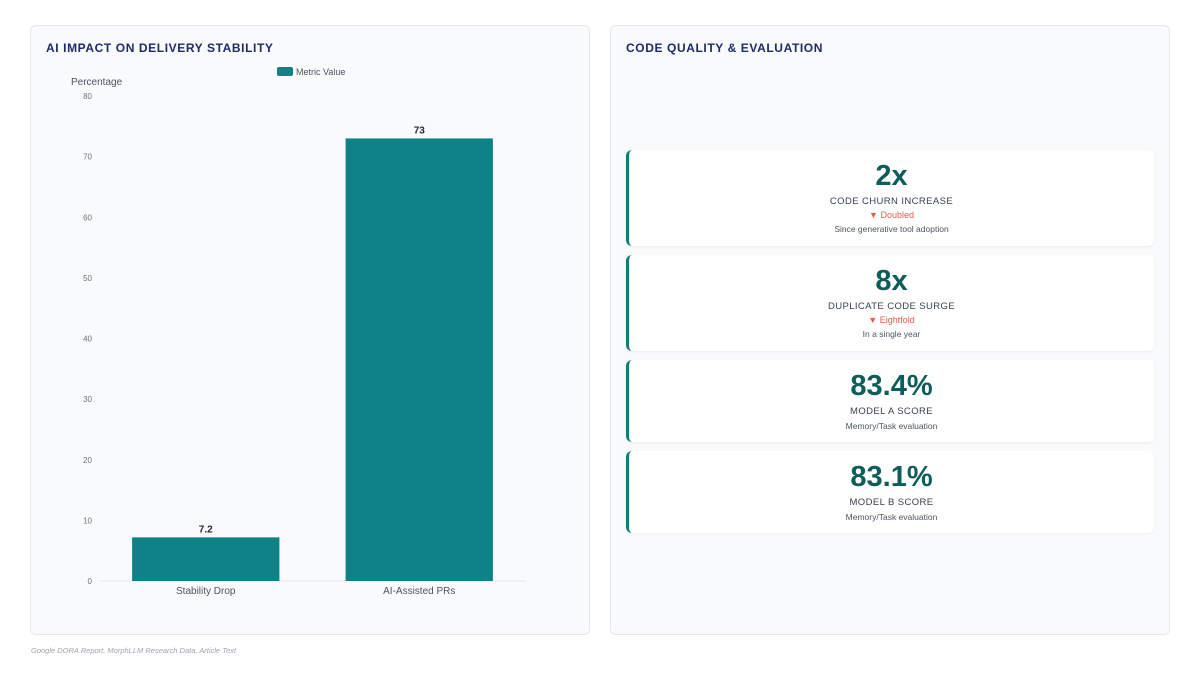 The image size is (1200, 675). What do you see at coordinates (87, 520) in the screenshot?
I see `y-tick-label: 10` at bounding box center [87, 520].